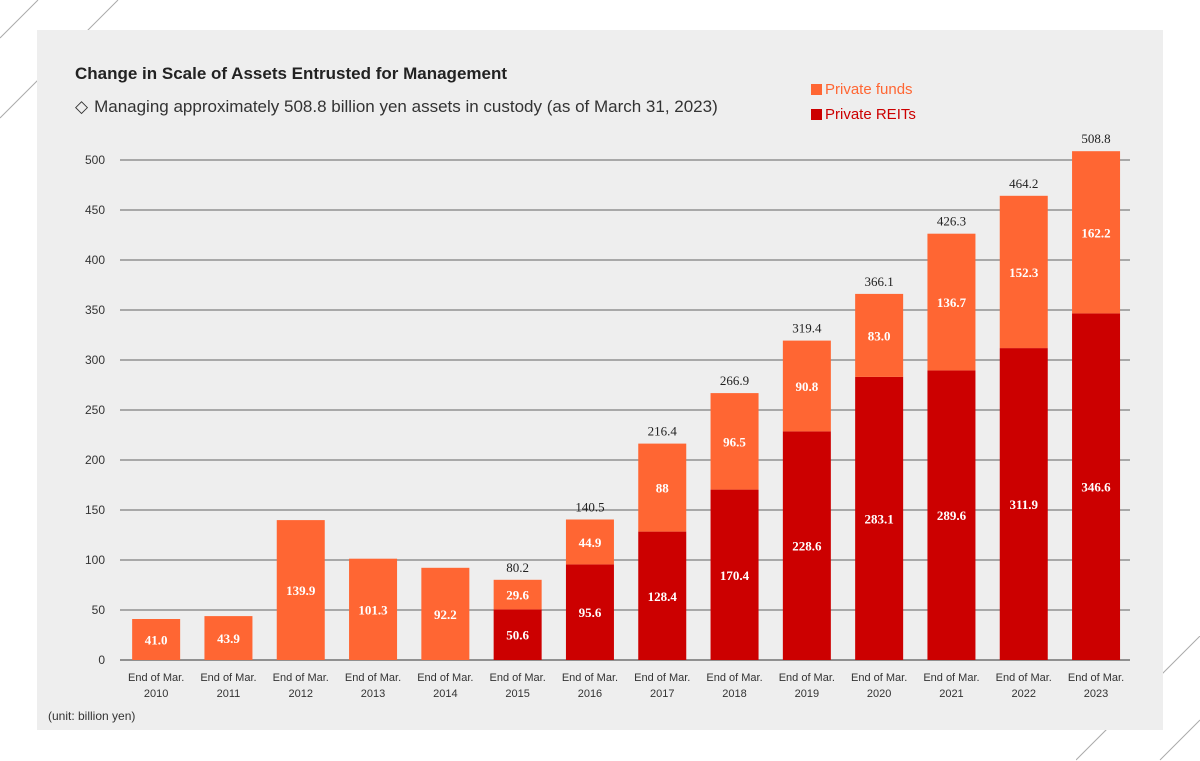  Describe the element at coordinates (373, 678) in the screenshot. I see `x-tick-label-line1-3: End of Mar.` at that location.